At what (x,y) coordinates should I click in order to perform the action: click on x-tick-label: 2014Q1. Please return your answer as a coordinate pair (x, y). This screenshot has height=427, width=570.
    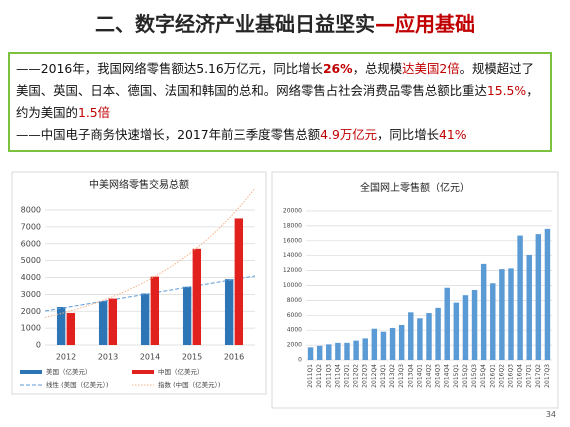
    Looking at the image, I should click on (419, 376).